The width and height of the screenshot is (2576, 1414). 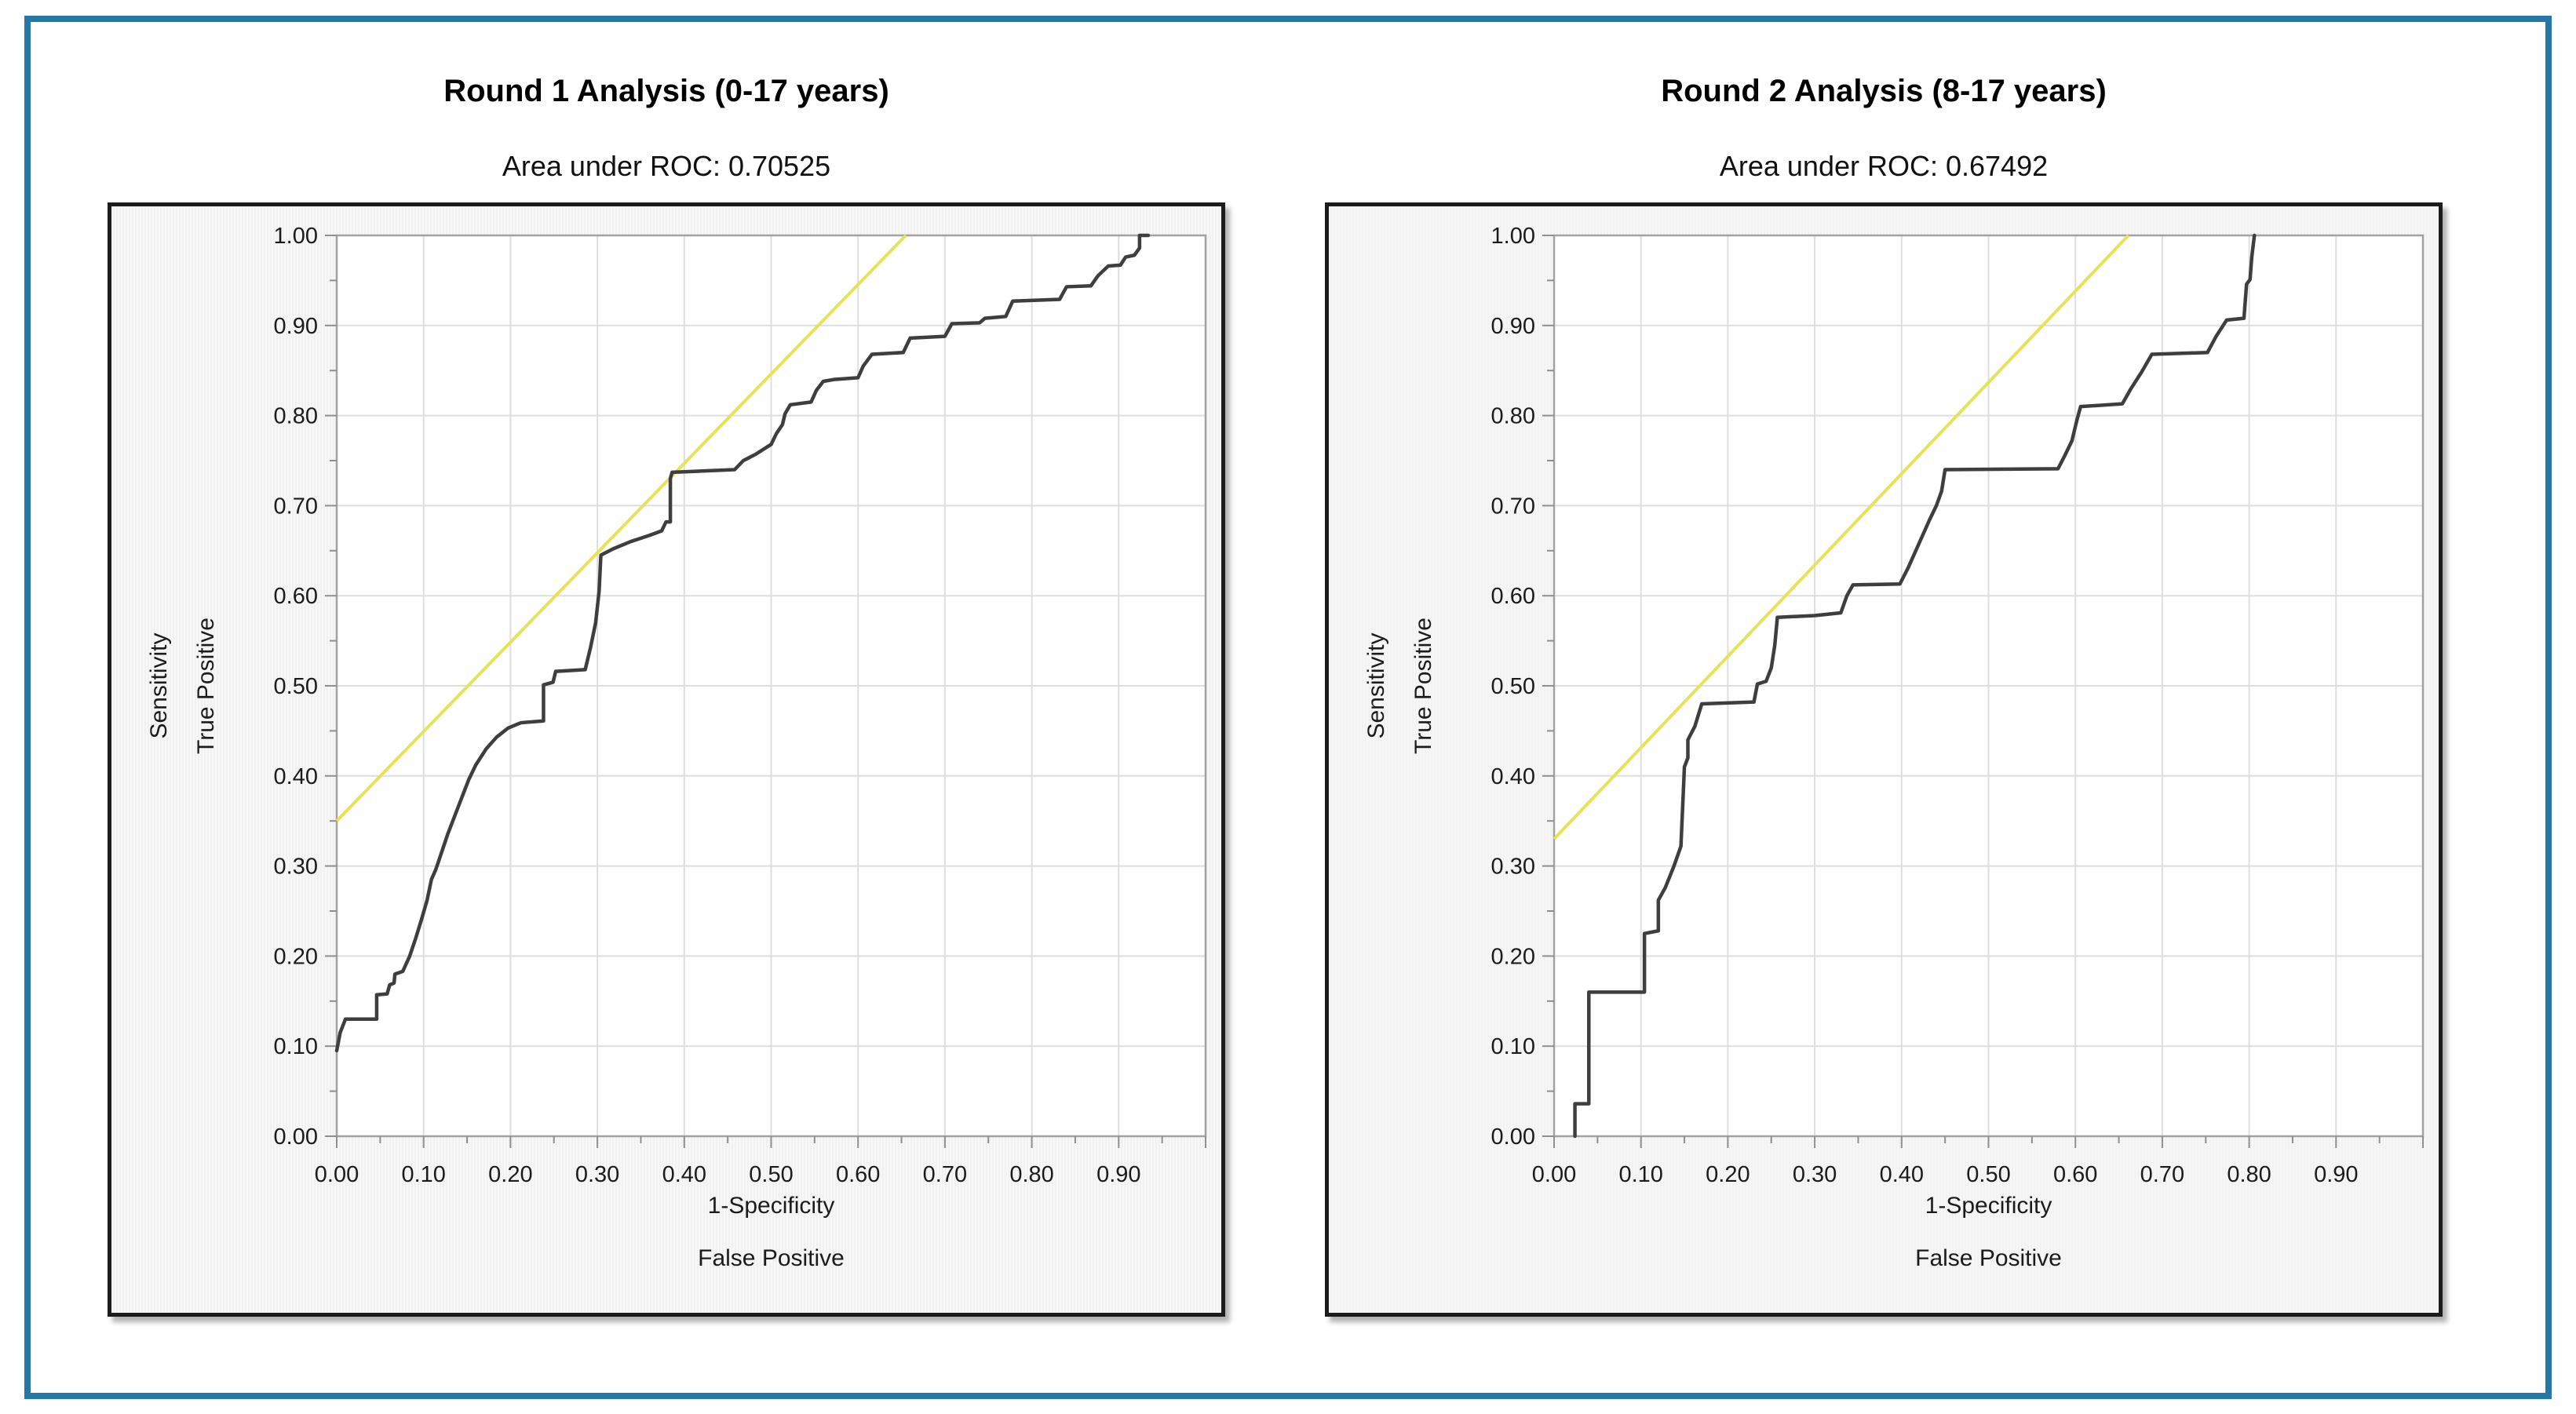 I want to click on chart-title-round2: Round 2 Analysis (8-17 years), so click(x=1884, y=91).